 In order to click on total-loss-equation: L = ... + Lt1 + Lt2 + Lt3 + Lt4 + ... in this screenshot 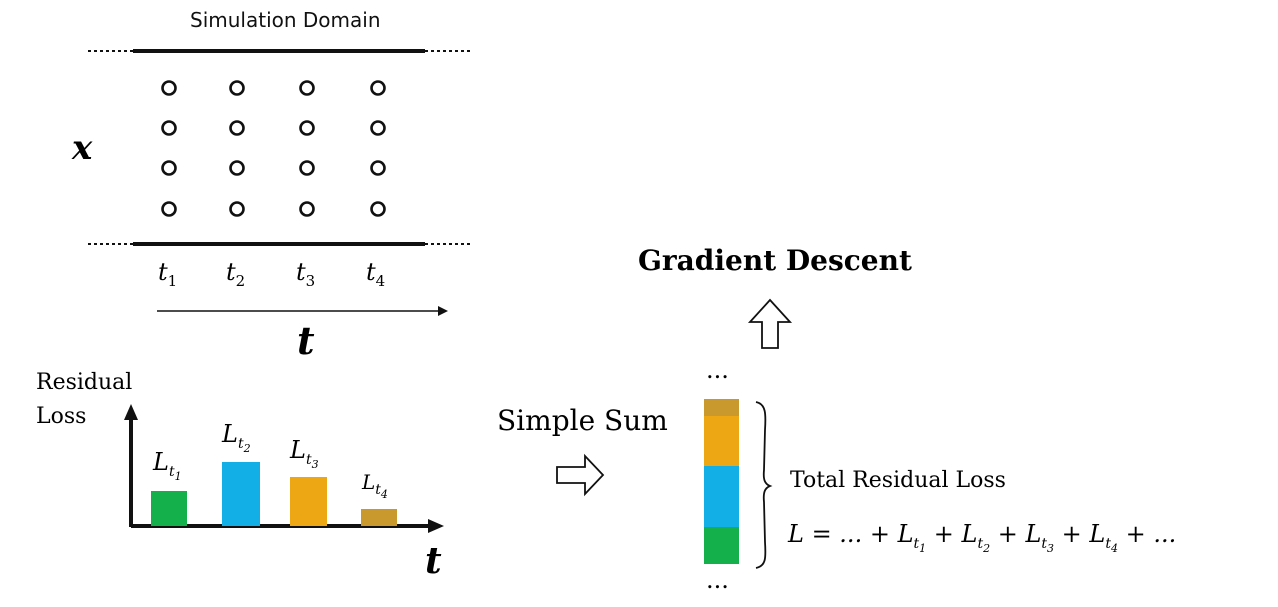, I will do `click(982, 537)`.